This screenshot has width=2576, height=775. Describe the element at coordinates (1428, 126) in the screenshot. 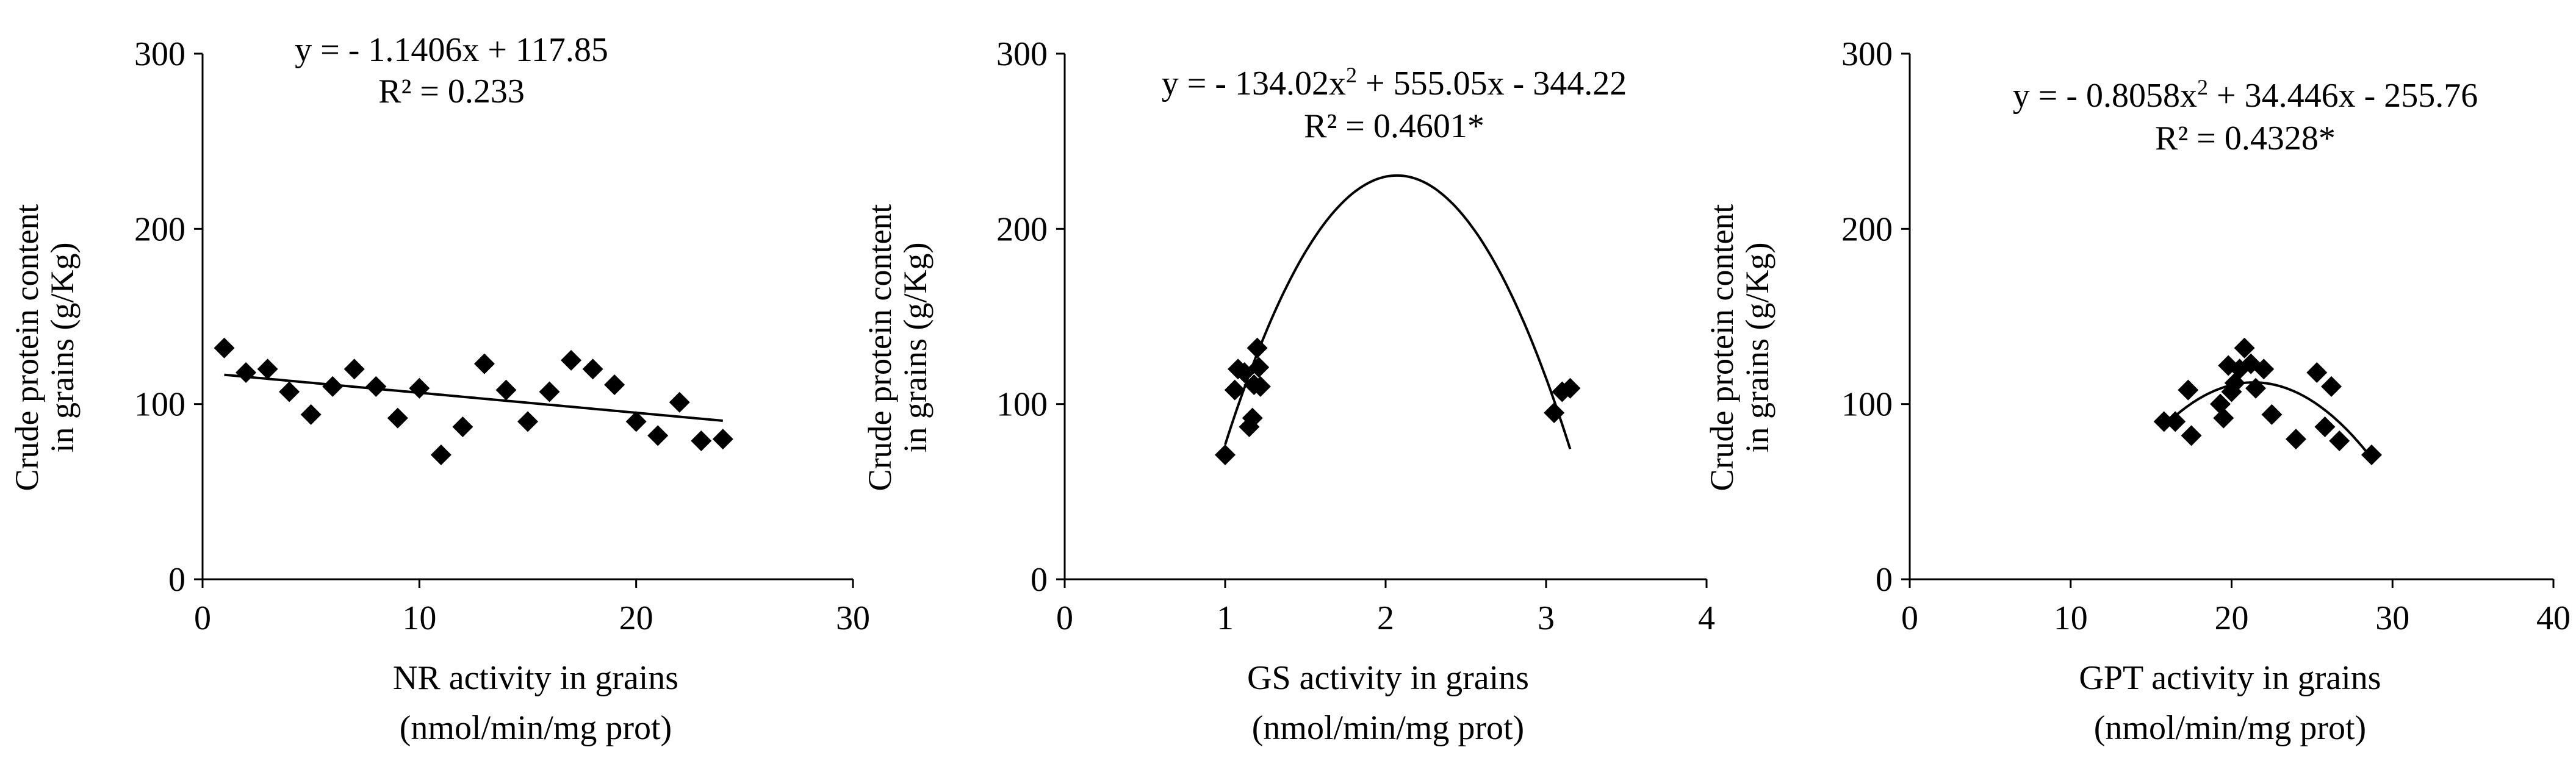

I see `r2-value: 0.4601*` at that location.